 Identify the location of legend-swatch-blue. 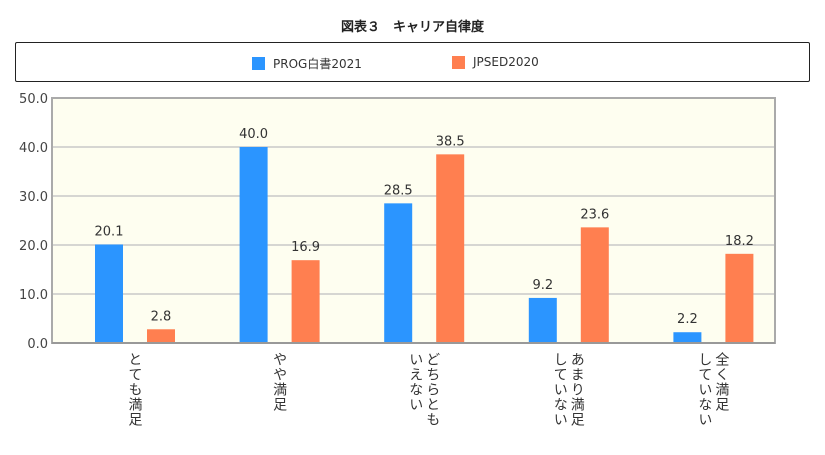
(258, 63).